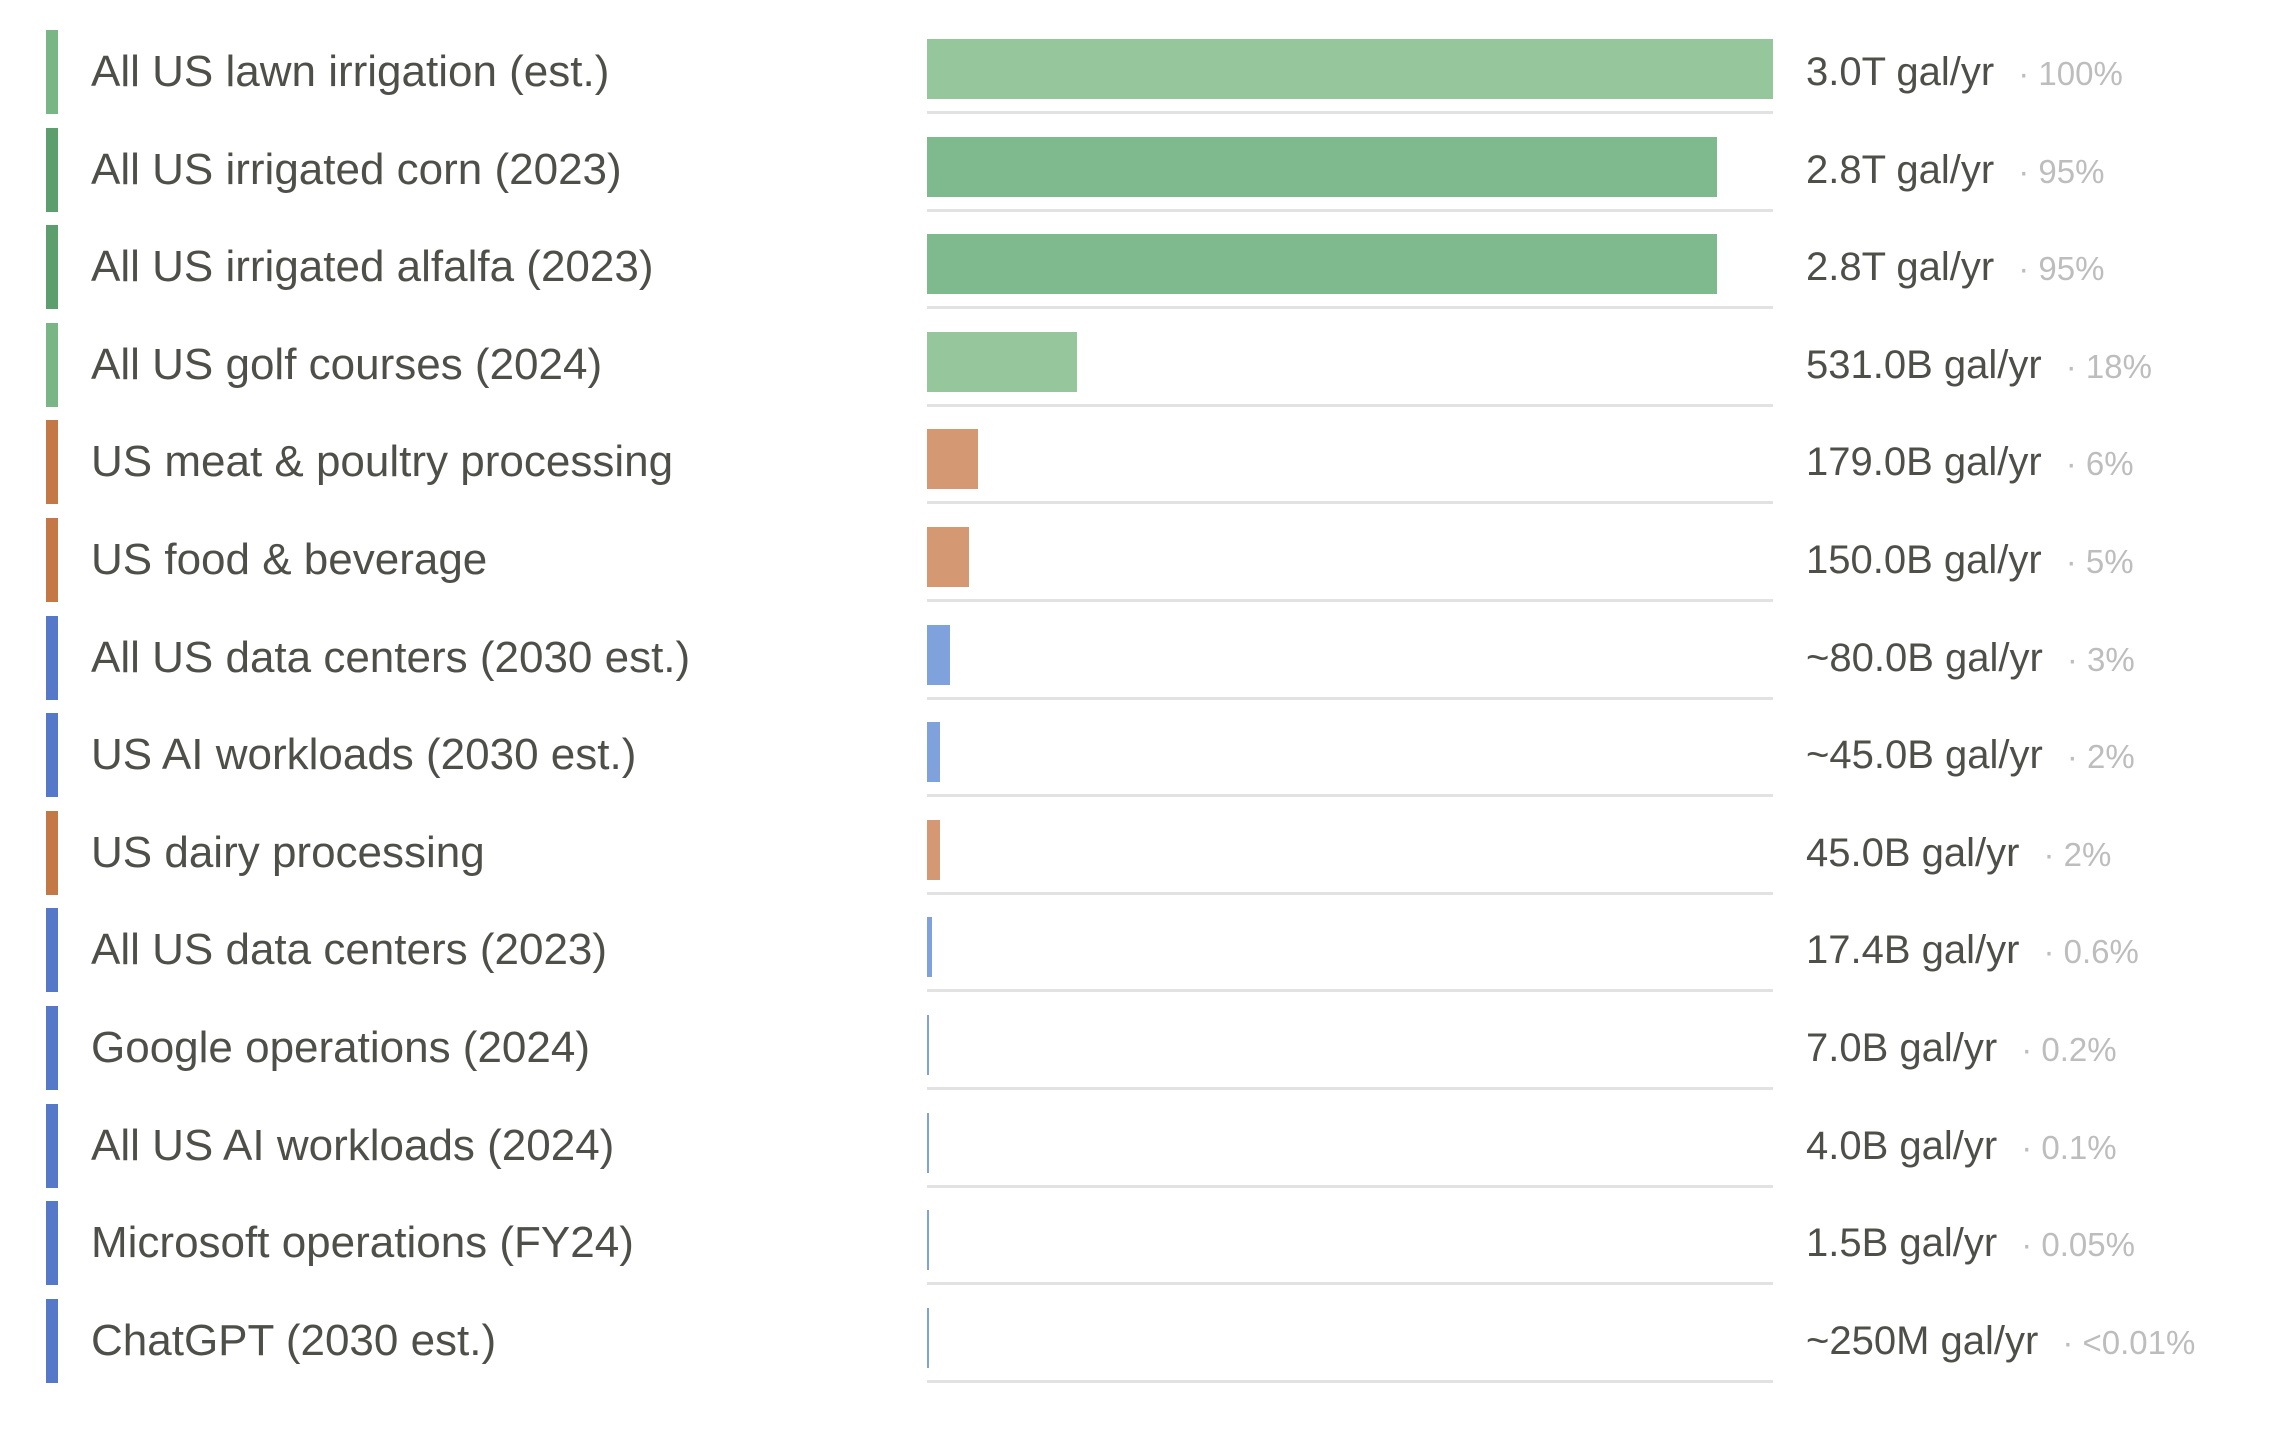  Describe the element at coordinates (1902, 1146) in the screenshot. I see `value-amount: 4.0B gal/yr` at that location.